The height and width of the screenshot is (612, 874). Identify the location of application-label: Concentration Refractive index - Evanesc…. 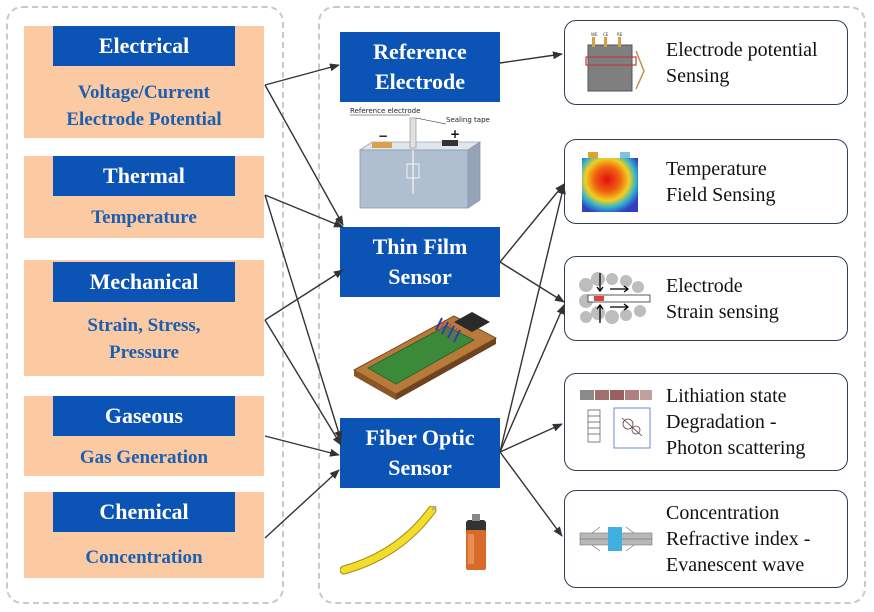
(738, 539).